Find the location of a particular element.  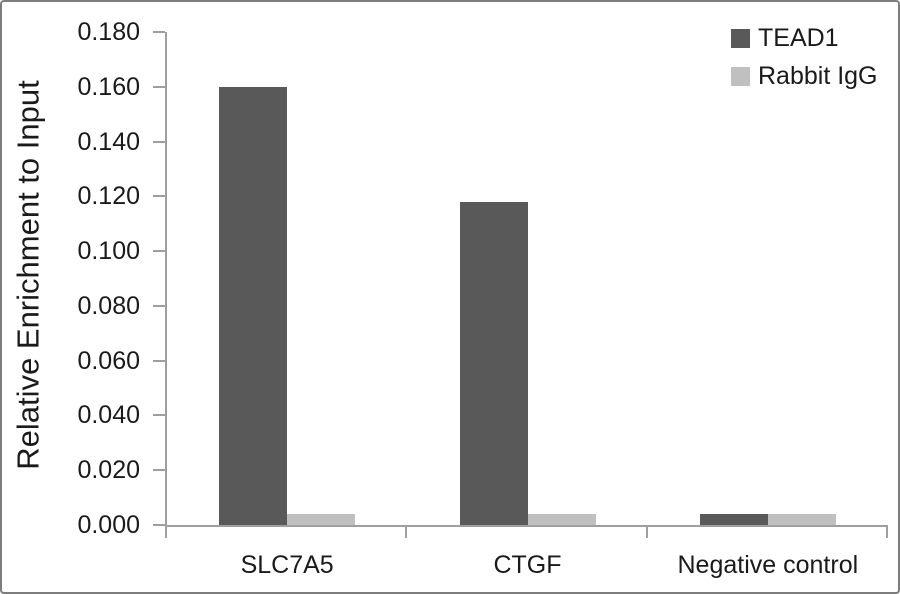

y-tick-label: 0.020 is located at coordinates (108, 470).